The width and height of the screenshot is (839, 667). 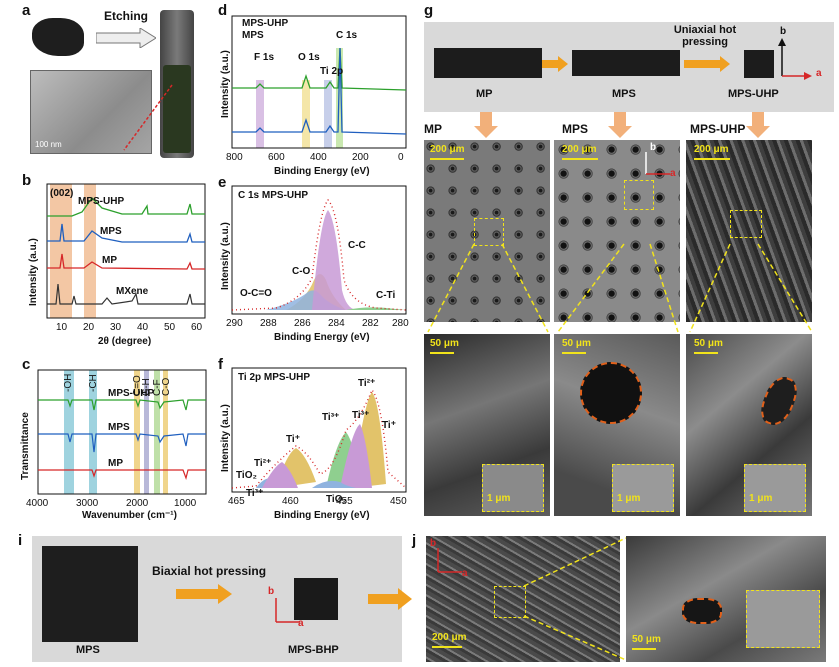 What do you see at coordinates (122, 432) in the screenshot?
I see `ftir-frame` at bounding box center [122, 432].